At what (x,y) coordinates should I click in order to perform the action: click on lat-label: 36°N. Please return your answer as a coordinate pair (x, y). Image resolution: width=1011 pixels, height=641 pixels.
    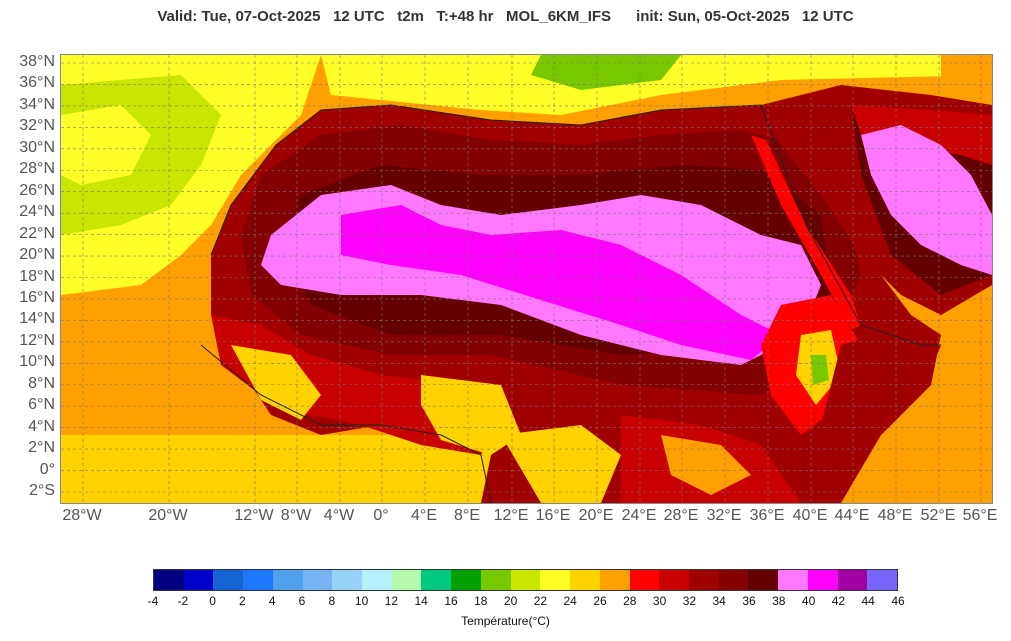
    Looking at the image, I should click on (37, 83).